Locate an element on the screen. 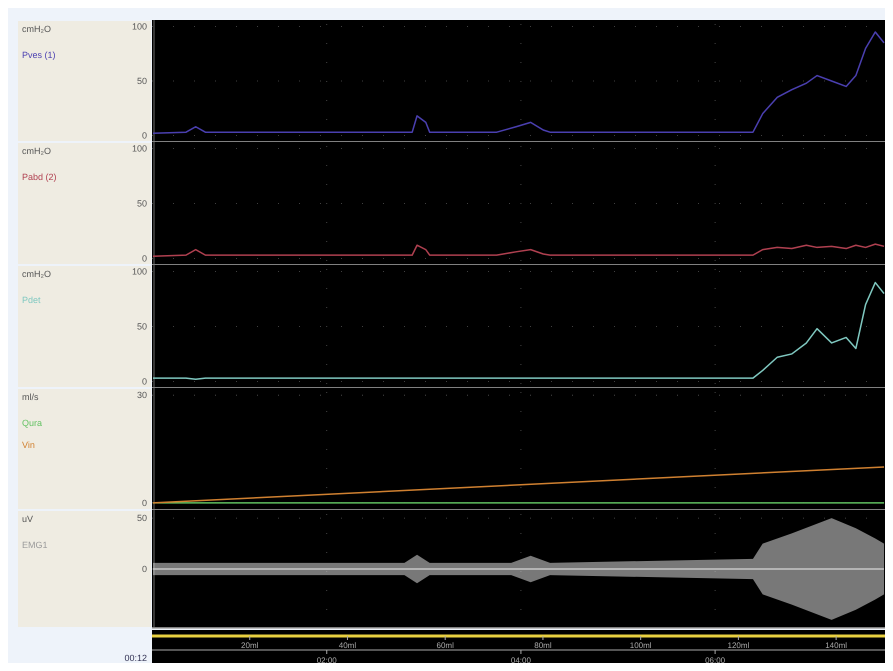 Image resolution: width=893 pixels, height=671 pixels. text: Pabd (2) is located at coordinates (39, 177).